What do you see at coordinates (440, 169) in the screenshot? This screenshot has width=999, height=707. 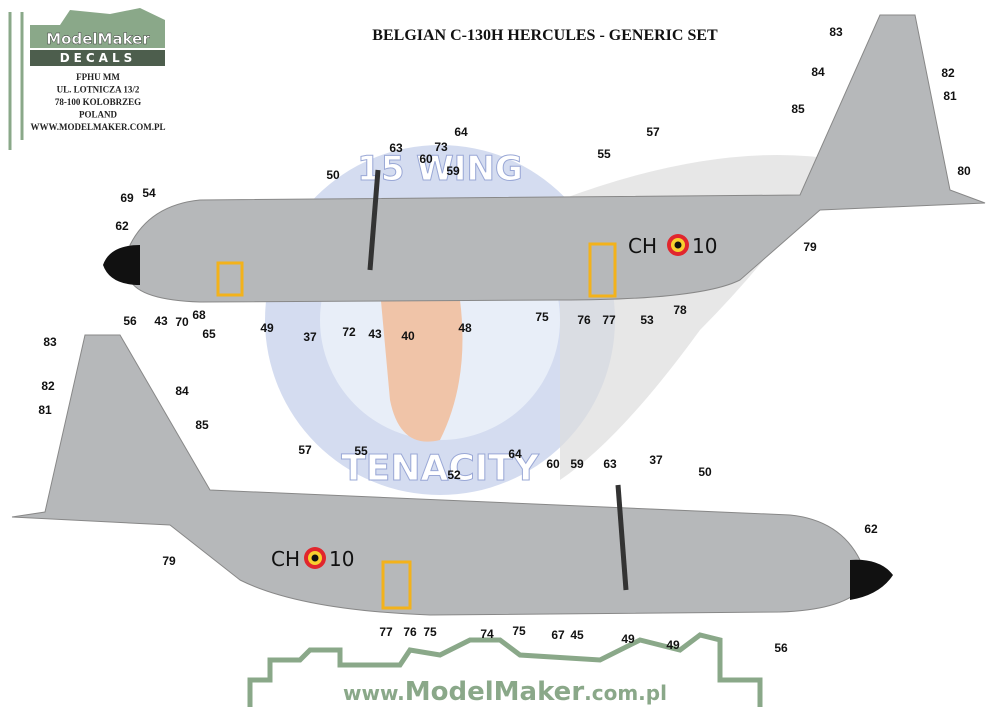 I see `emblem-top-text: 15 WING` at bounding box center [440, 169].